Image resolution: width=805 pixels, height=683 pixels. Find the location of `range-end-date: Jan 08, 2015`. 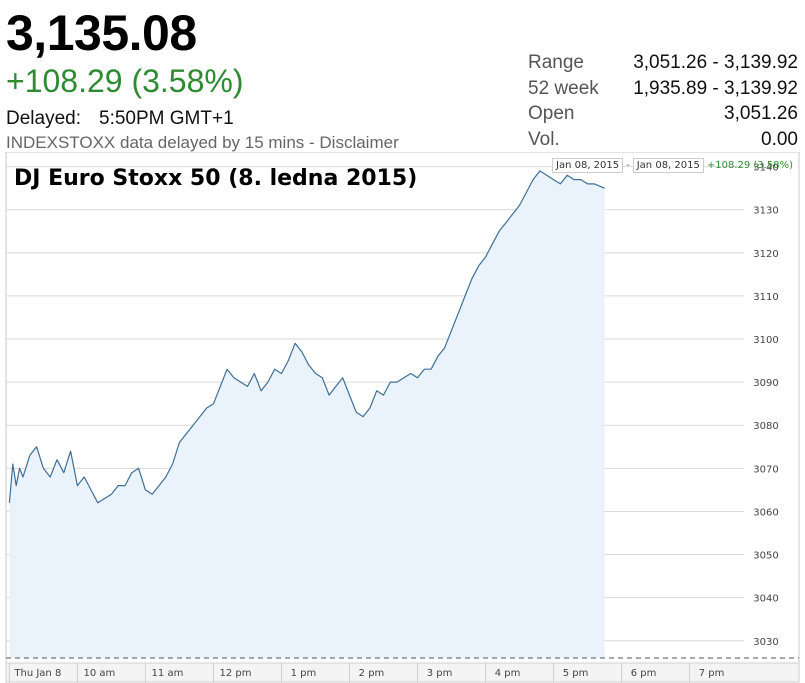

range-end-date: Jan 08, 2015 is located at coordinates (668, 165).